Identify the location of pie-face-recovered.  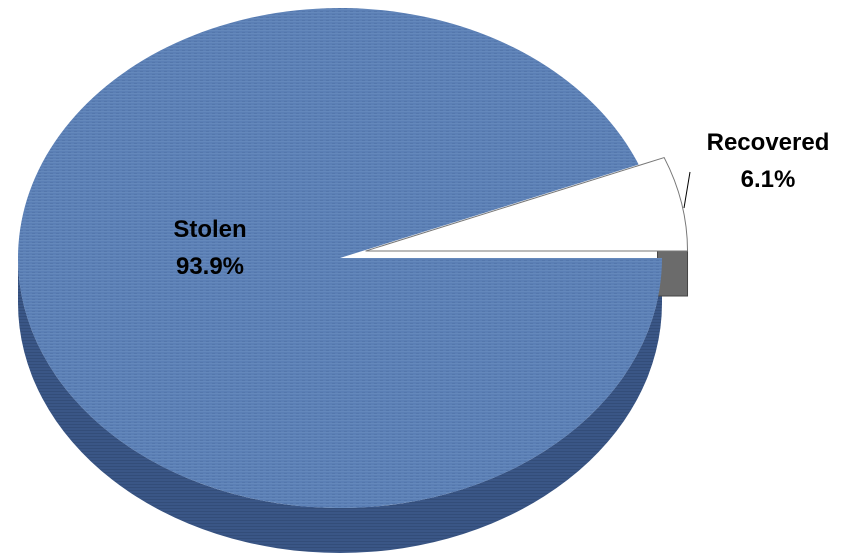
(673, 273).